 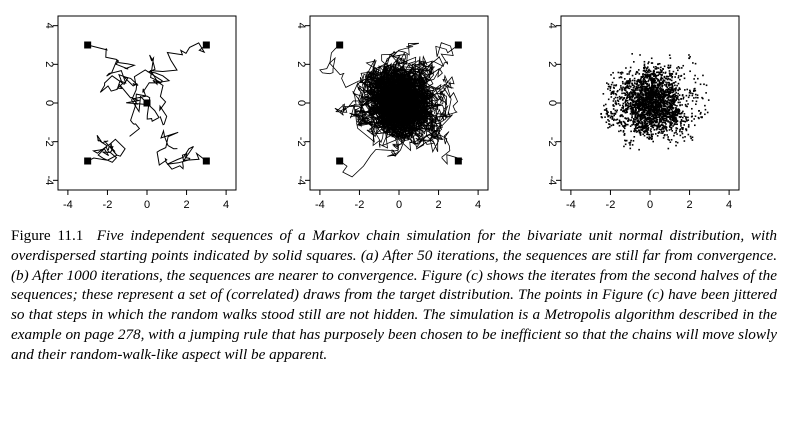 I want to click on y-tick-label: -2, so click(x=49, y=142).